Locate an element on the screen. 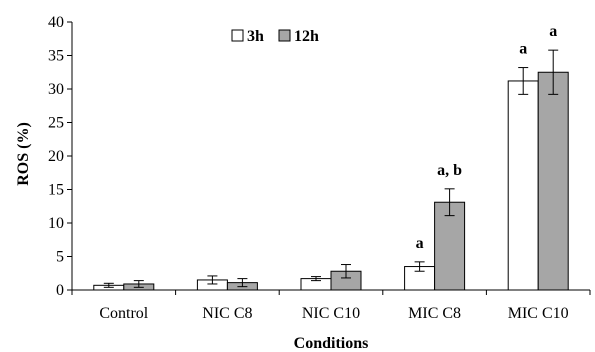  y-tick-label: 5 is located at coordinates (60, 257).